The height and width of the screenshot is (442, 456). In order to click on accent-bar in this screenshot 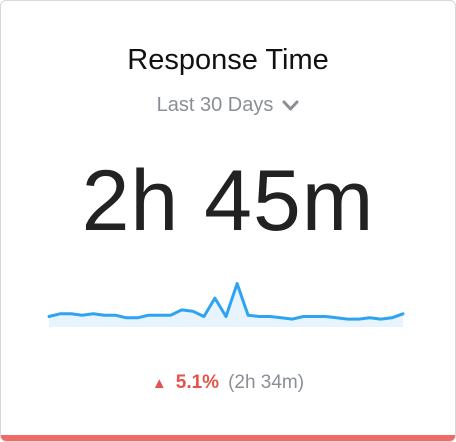, I will do `click(228, 438)`.